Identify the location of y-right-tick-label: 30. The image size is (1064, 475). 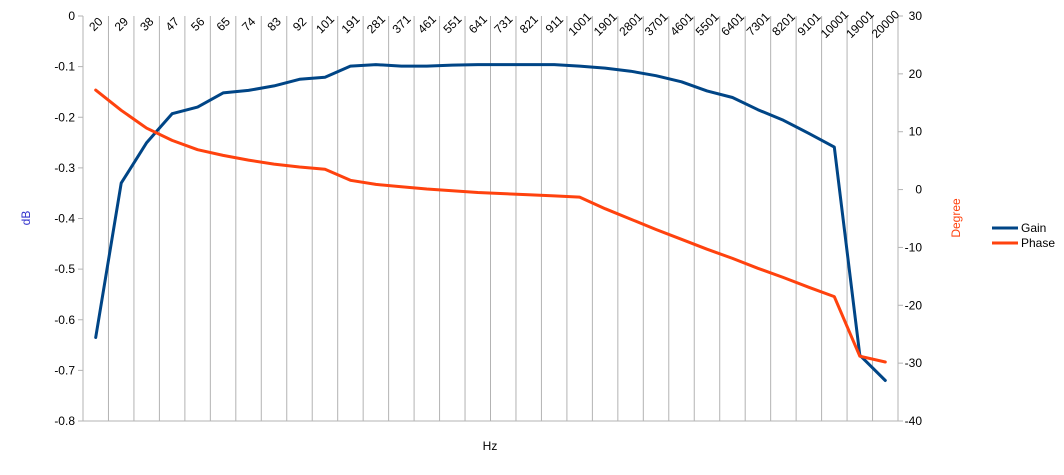
(916, 16).